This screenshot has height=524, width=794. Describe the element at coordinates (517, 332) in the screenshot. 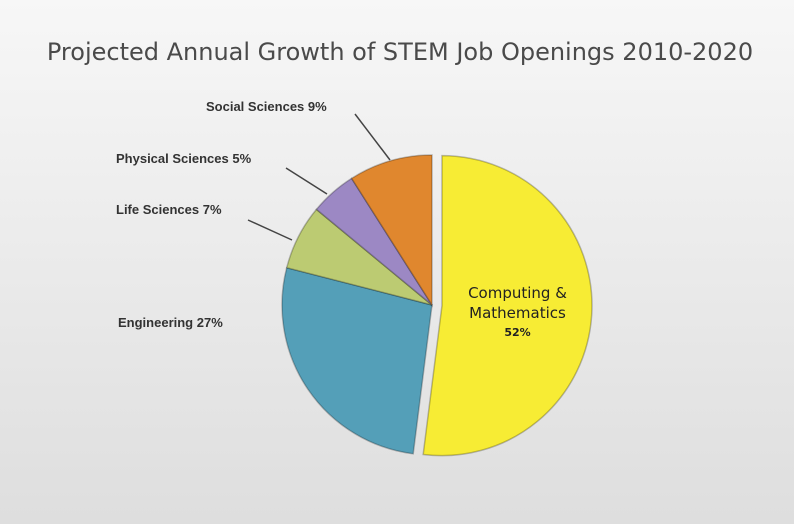

I see `value-label: 52%` at that location.